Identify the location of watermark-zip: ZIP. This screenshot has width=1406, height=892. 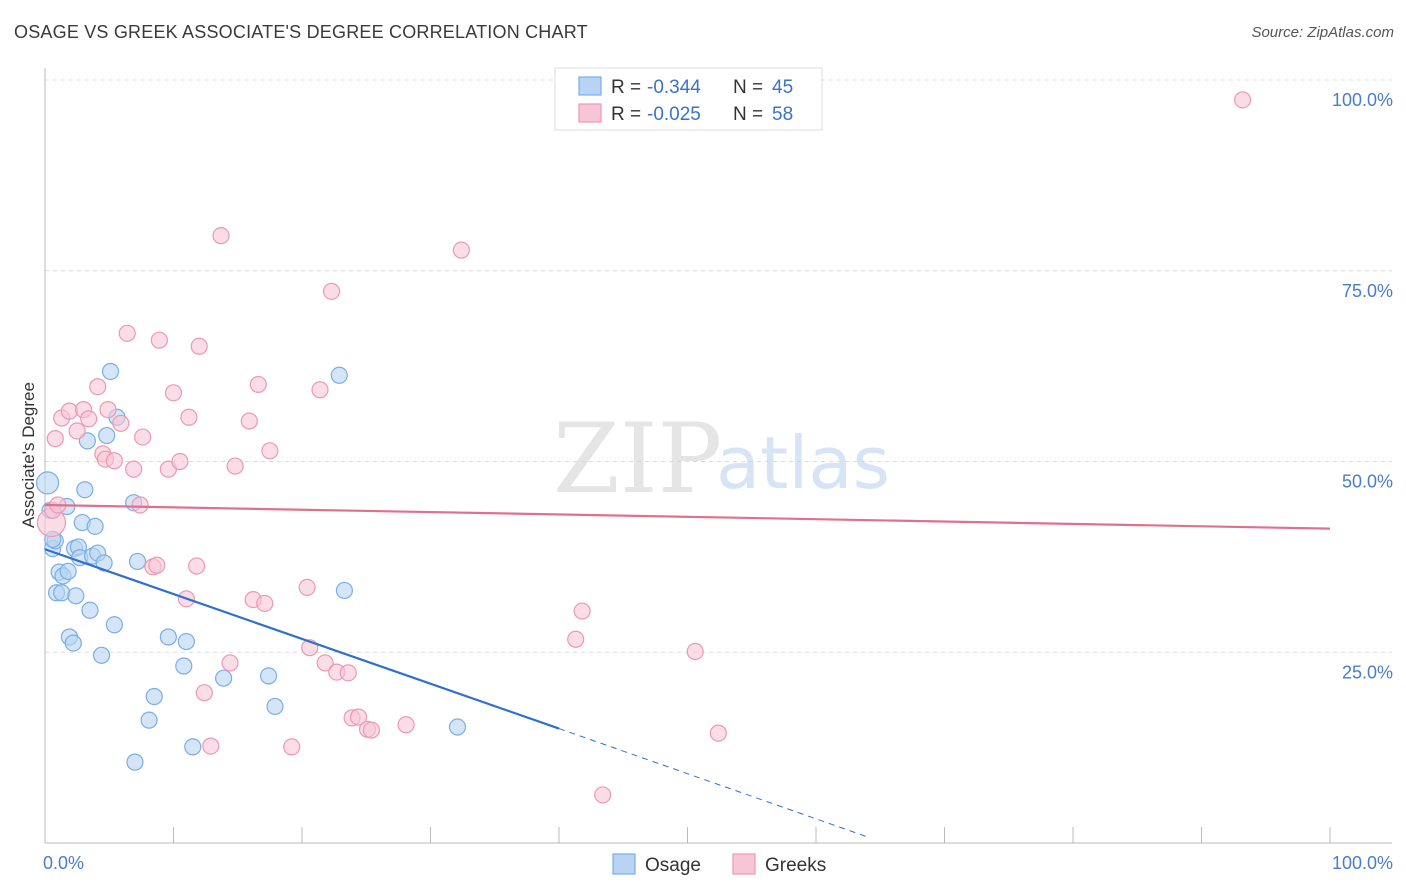
(637, 459).